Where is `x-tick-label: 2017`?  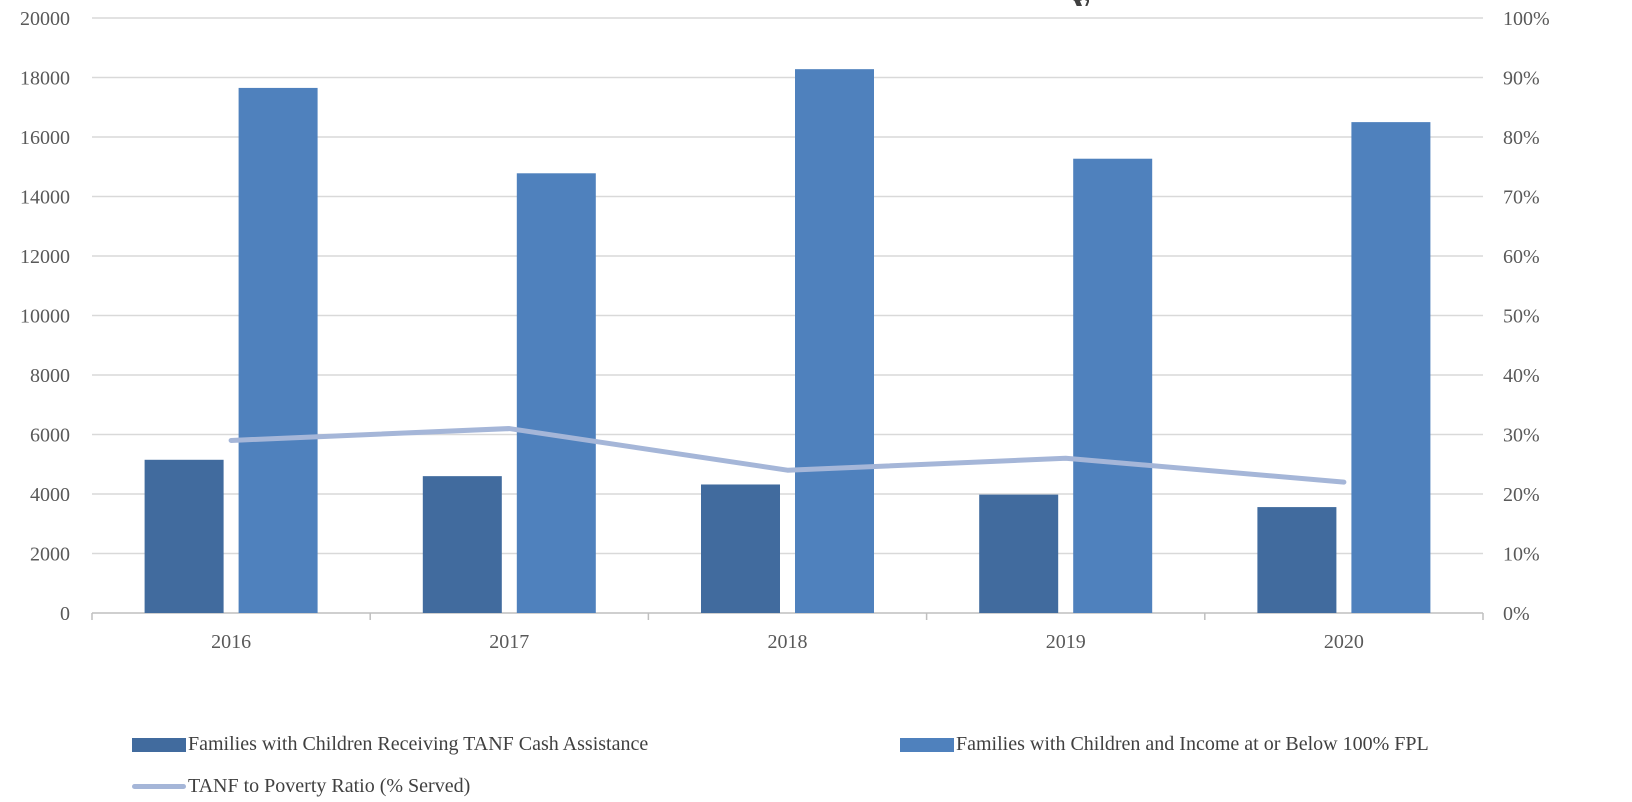 x-tick-label: 2017 is located at coordinates (509, 642).